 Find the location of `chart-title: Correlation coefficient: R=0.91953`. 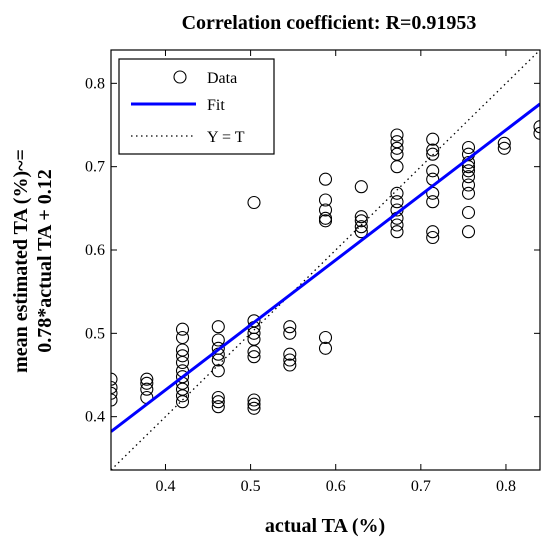

chart-title: Correlation coefficient: R=0.91953 is located at coordinates (329, 23).